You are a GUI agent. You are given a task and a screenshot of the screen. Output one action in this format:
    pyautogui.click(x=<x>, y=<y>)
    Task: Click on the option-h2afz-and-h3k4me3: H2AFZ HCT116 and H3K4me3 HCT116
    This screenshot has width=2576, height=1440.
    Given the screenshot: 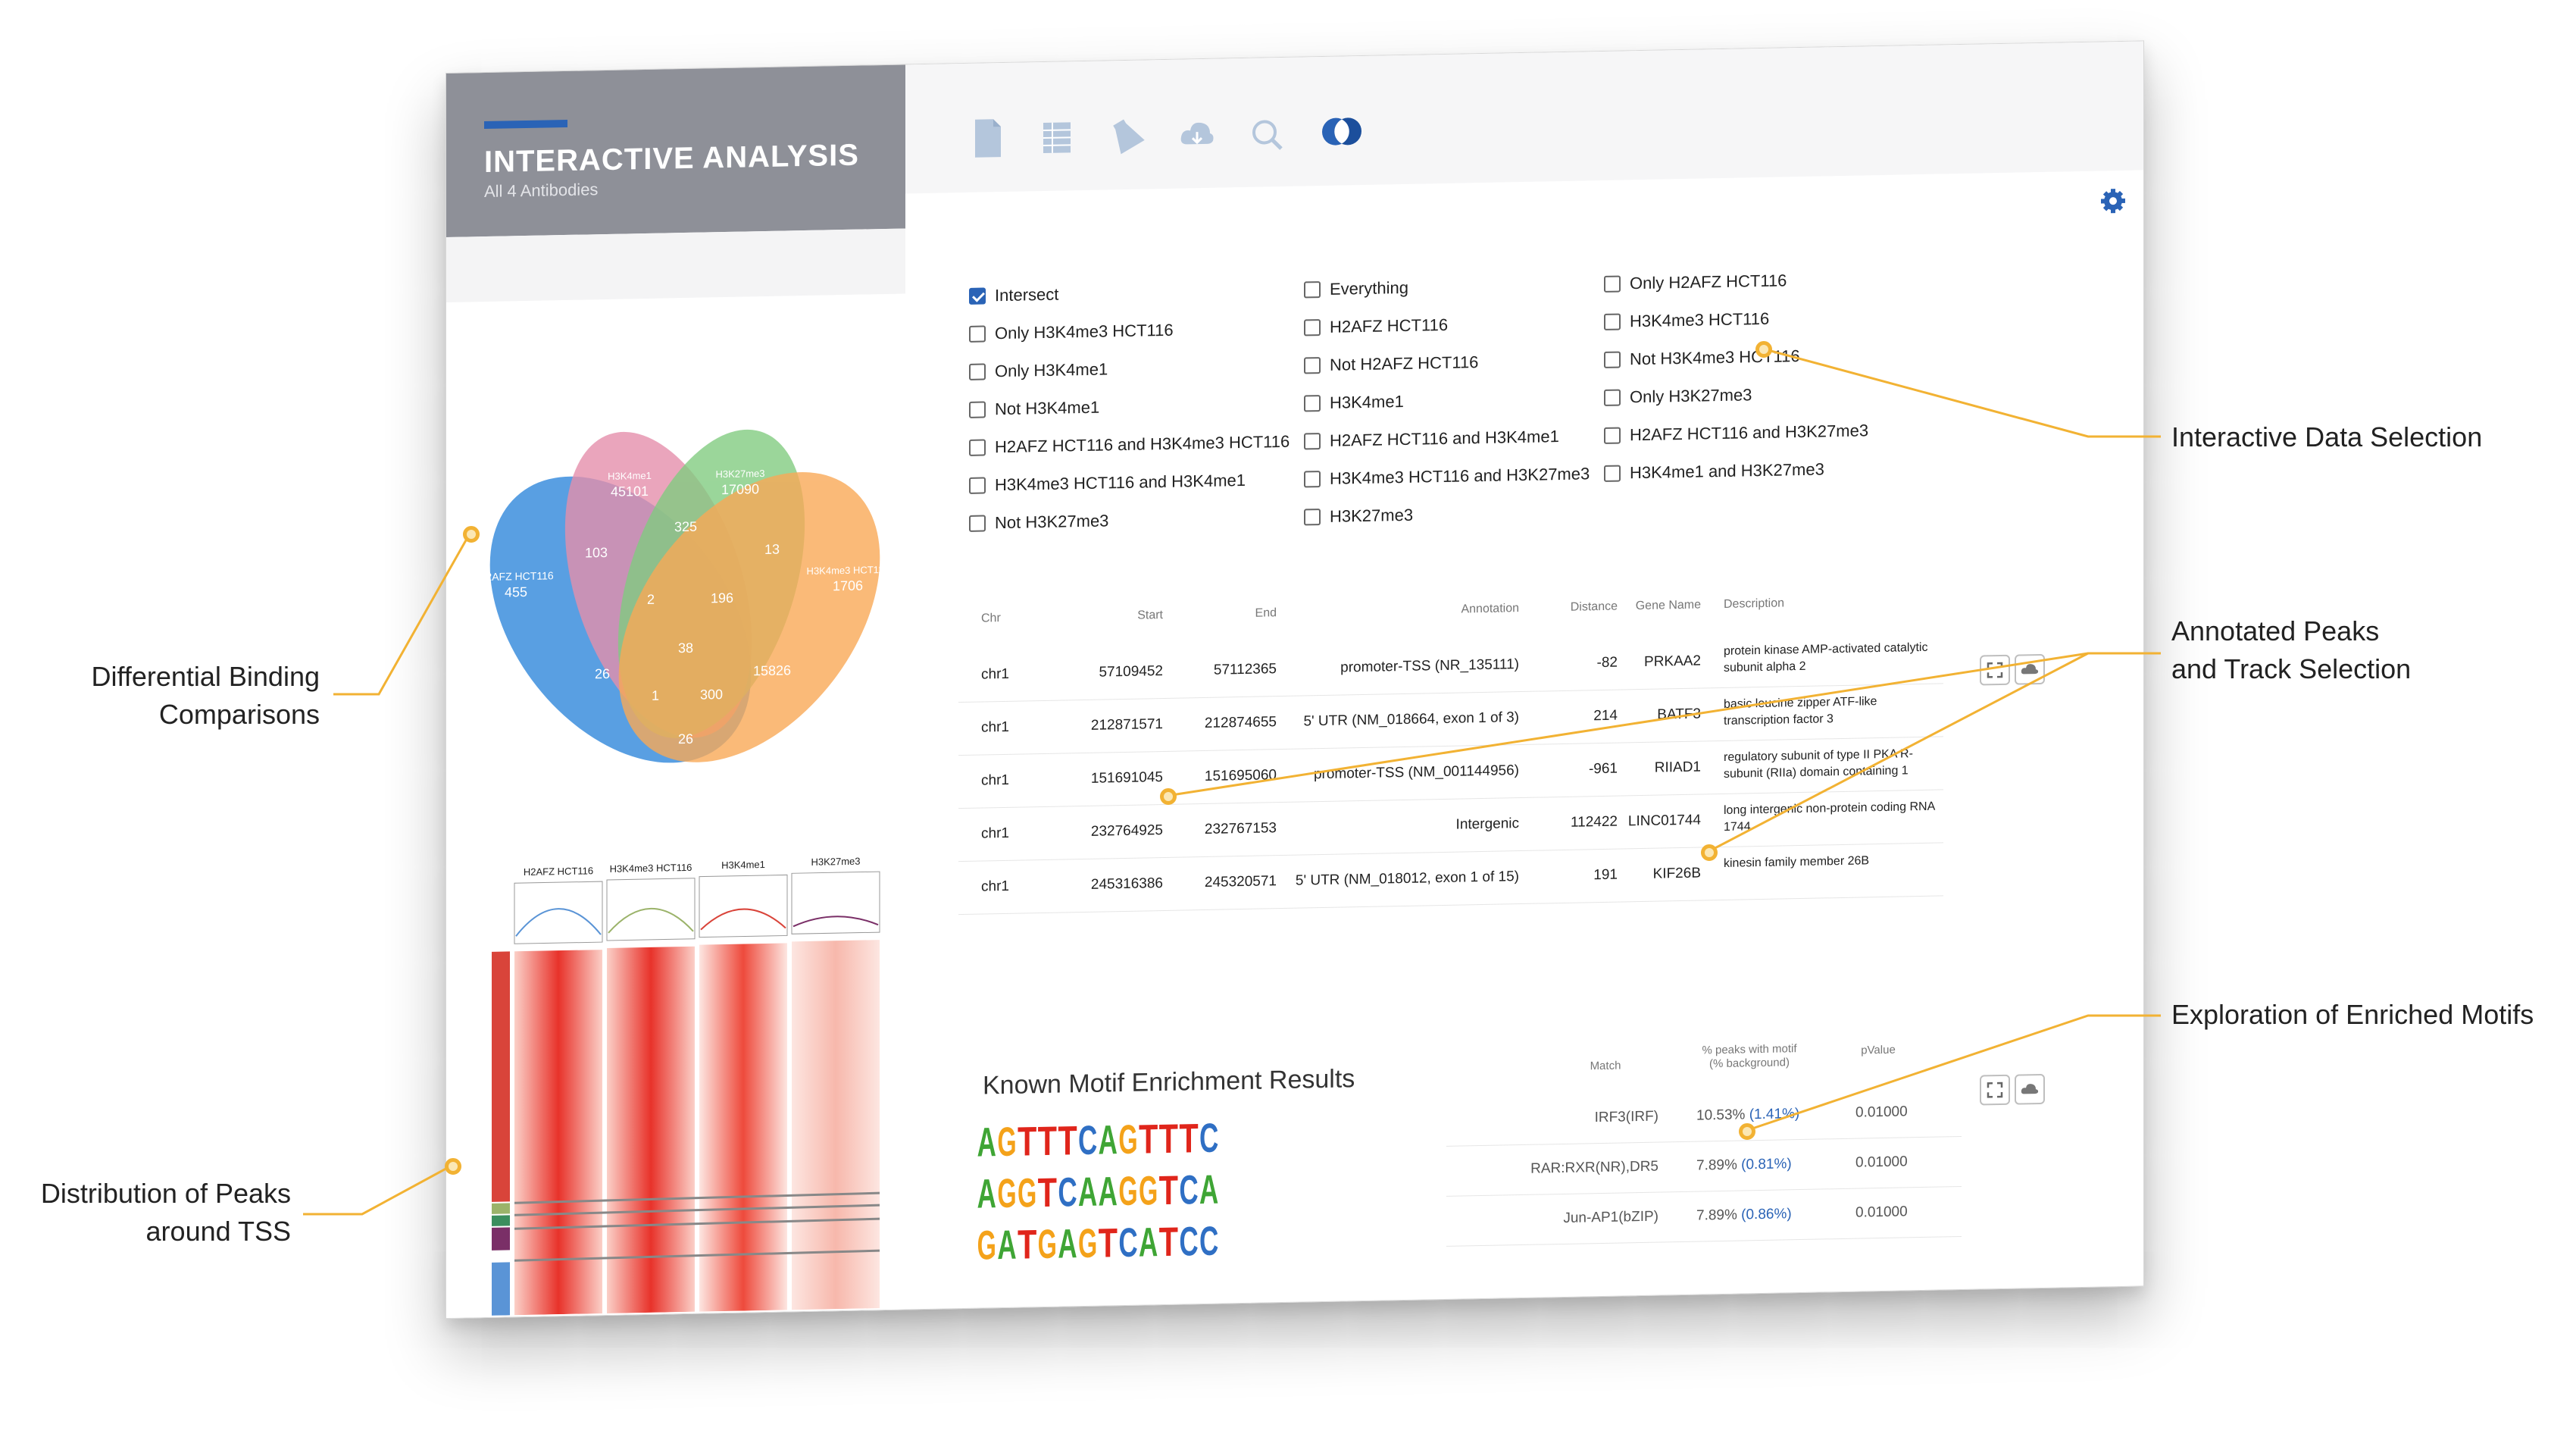 What is the action you would take?
    pyautogui.click(x=1129, y=445)
    